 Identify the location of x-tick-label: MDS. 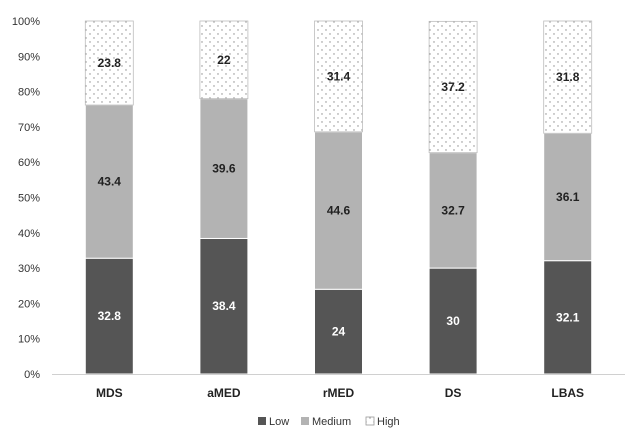
(109, 393).